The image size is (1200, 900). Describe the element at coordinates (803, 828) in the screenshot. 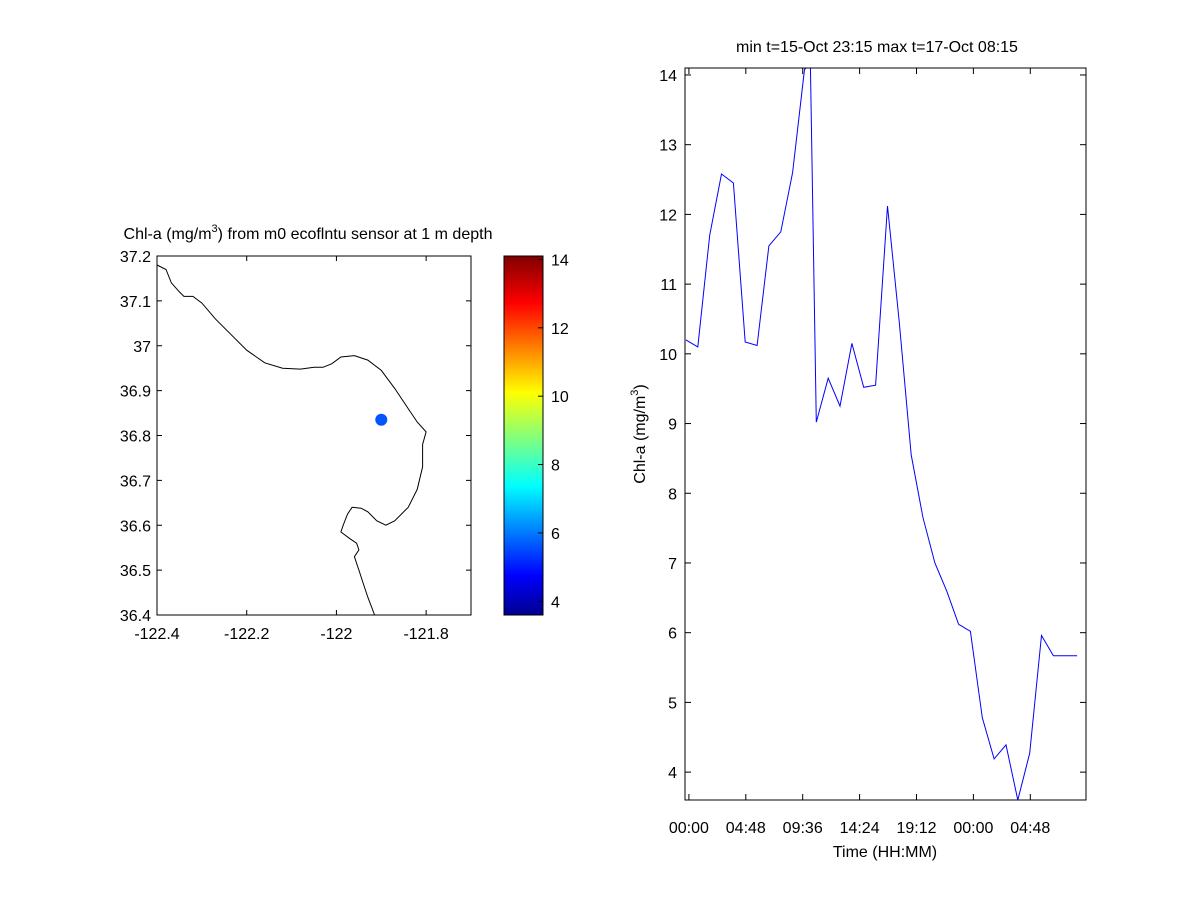

I see `line-xtick-label: 09:36` at that location.